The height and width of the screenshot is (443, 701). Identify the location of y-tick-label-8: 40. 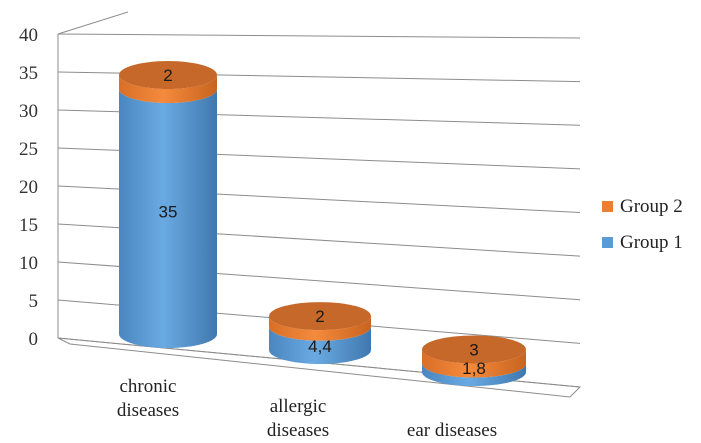
(28, 35).